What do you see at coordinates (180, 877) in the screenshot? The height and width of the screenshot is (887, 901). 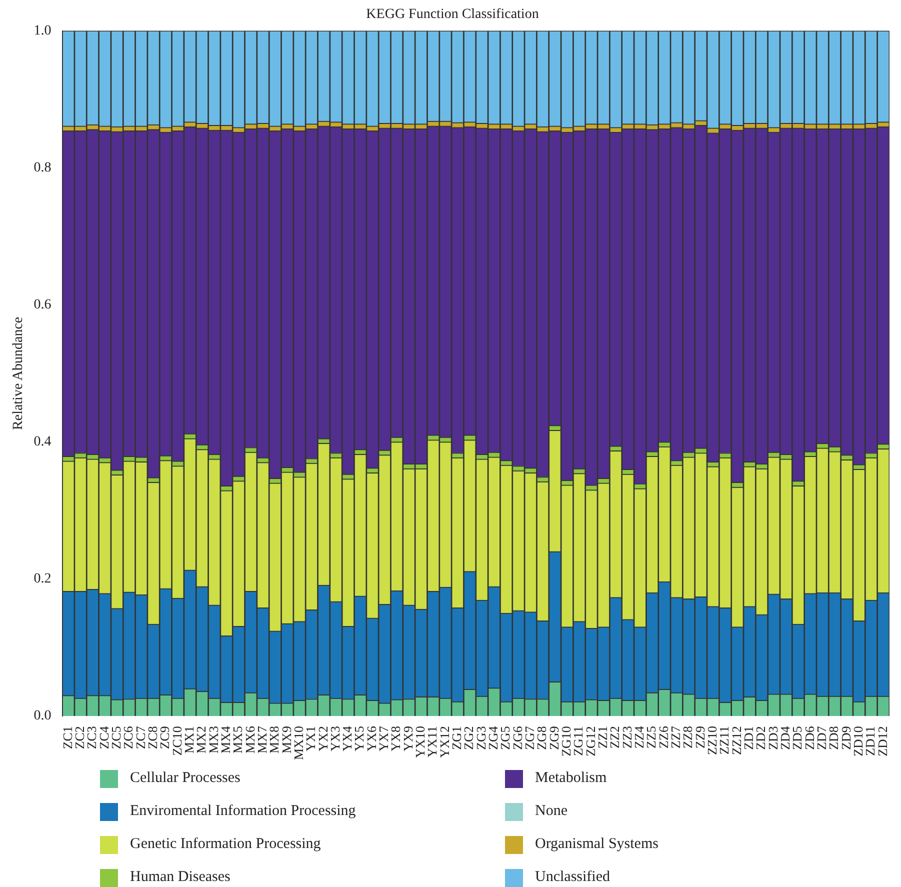 I see `legend-label: Human Diseases` at bounding box center [180, 877].